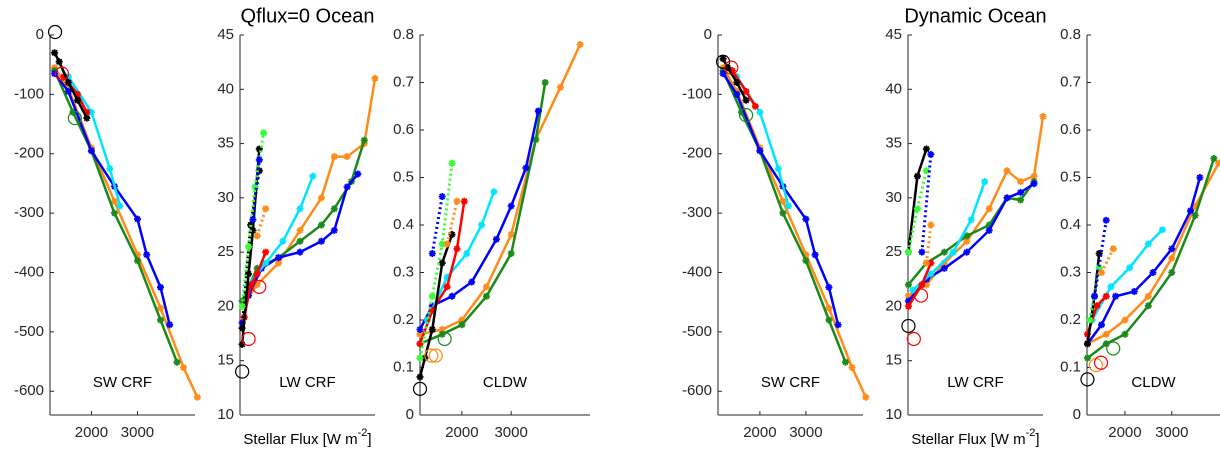 The image size is (1220, 451). Describe the element at coordinates (403, 366) in the screenshot. I see `y-tick-label: 0.1` at that location.